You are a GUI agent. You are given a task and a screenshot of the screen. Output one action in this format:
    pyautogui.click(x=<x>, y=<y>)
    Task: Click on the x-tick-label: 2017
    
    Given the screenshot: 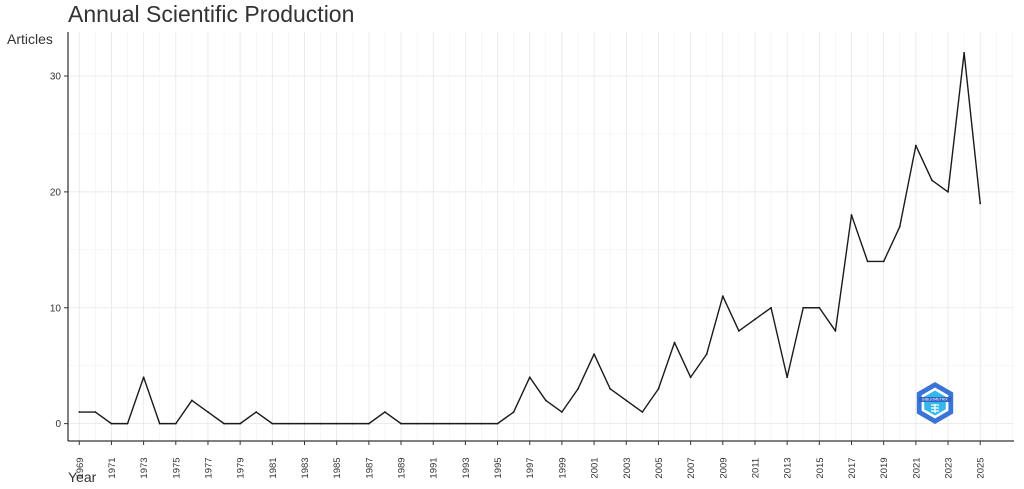 What is the action you would take?
    pyautogui.click(x=852, y=467)
    